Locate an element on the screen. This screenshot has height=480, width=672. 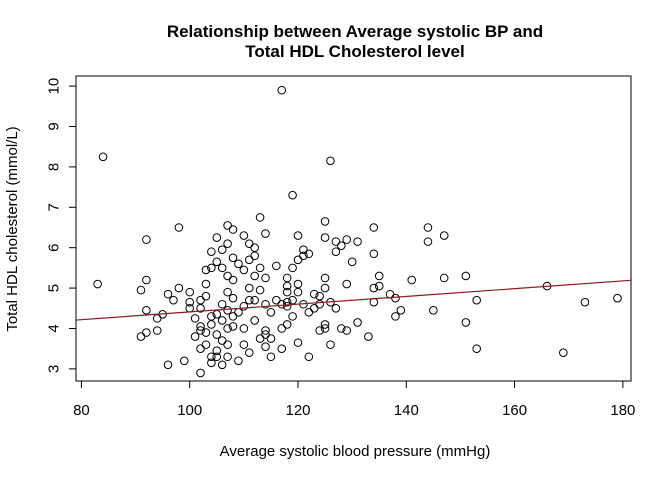
y-tick-label: 10 is located at coordinates (54, 86).